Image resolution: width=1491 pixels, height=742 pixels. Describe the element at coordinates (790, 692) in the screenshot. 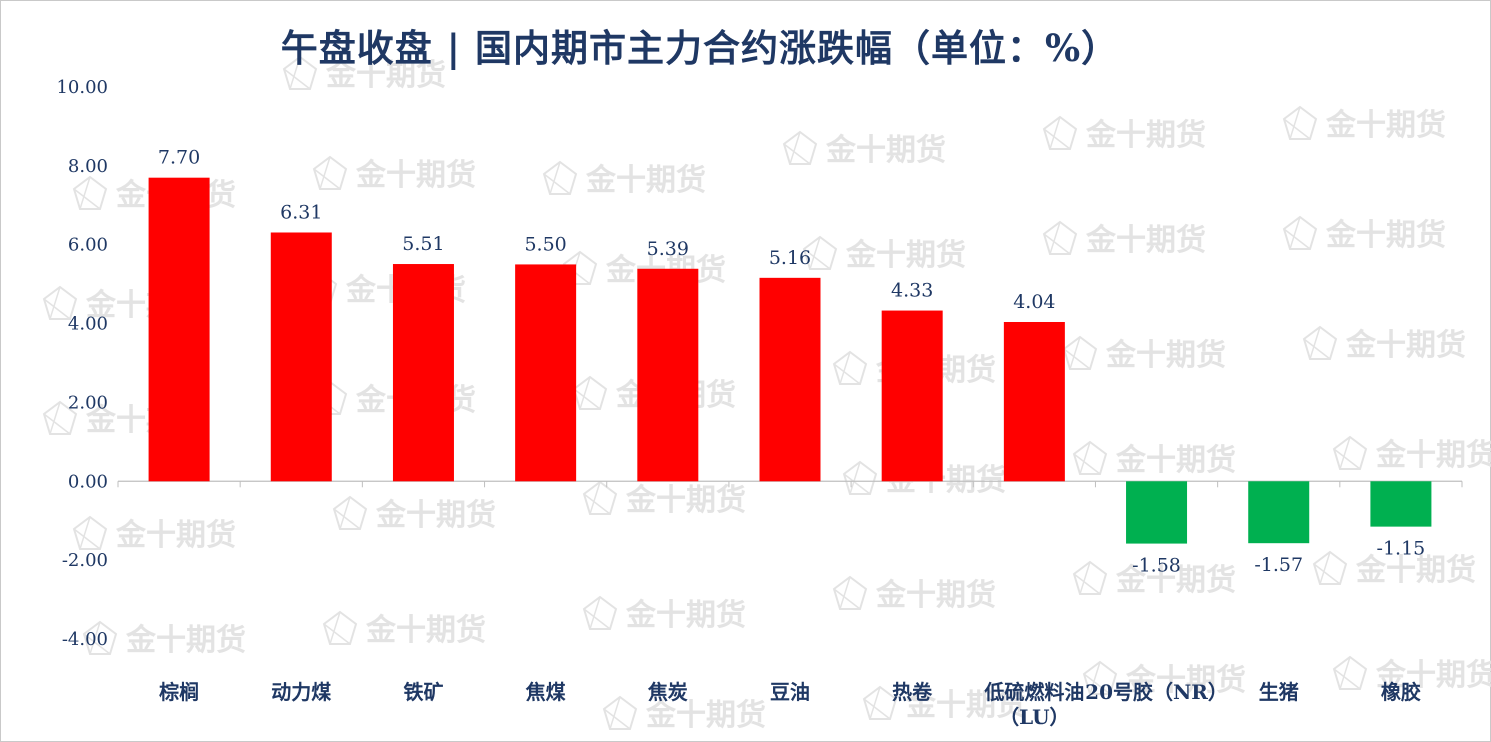

I see `category-label: 豆油` at that location.